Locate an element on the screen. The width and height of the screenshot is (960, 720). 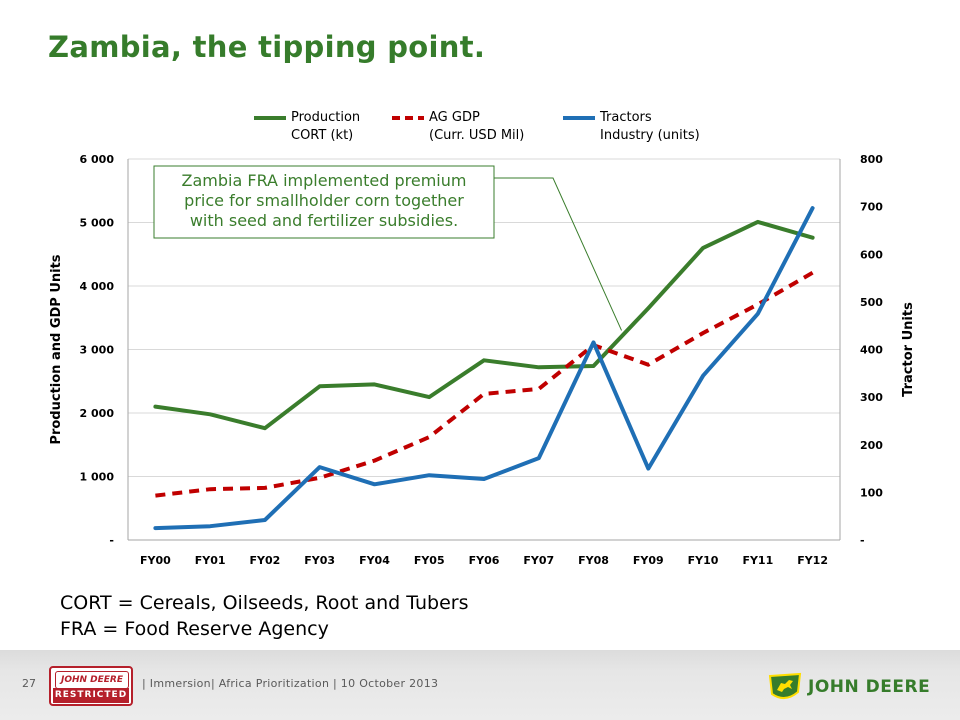
y-left-axis-title: Production and GDP Units is located at coordinates (56, 349).